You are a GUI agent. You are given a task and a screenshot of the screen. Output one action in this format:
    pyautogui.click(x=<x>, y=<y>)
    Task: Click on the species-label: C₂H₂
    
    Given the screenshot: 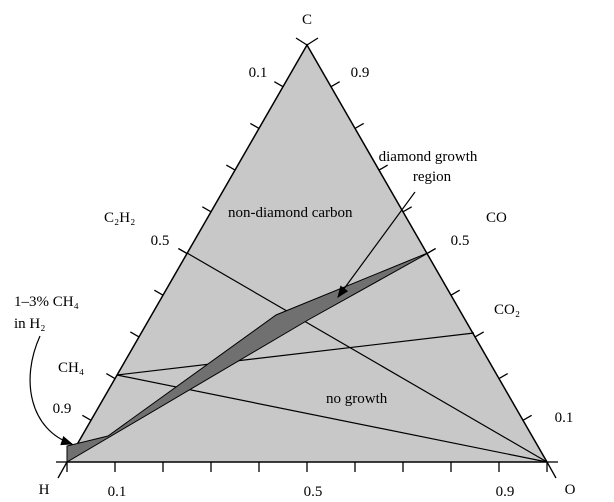 What is the action you would take?
    pyautogui.click(x=119, y=218)
    